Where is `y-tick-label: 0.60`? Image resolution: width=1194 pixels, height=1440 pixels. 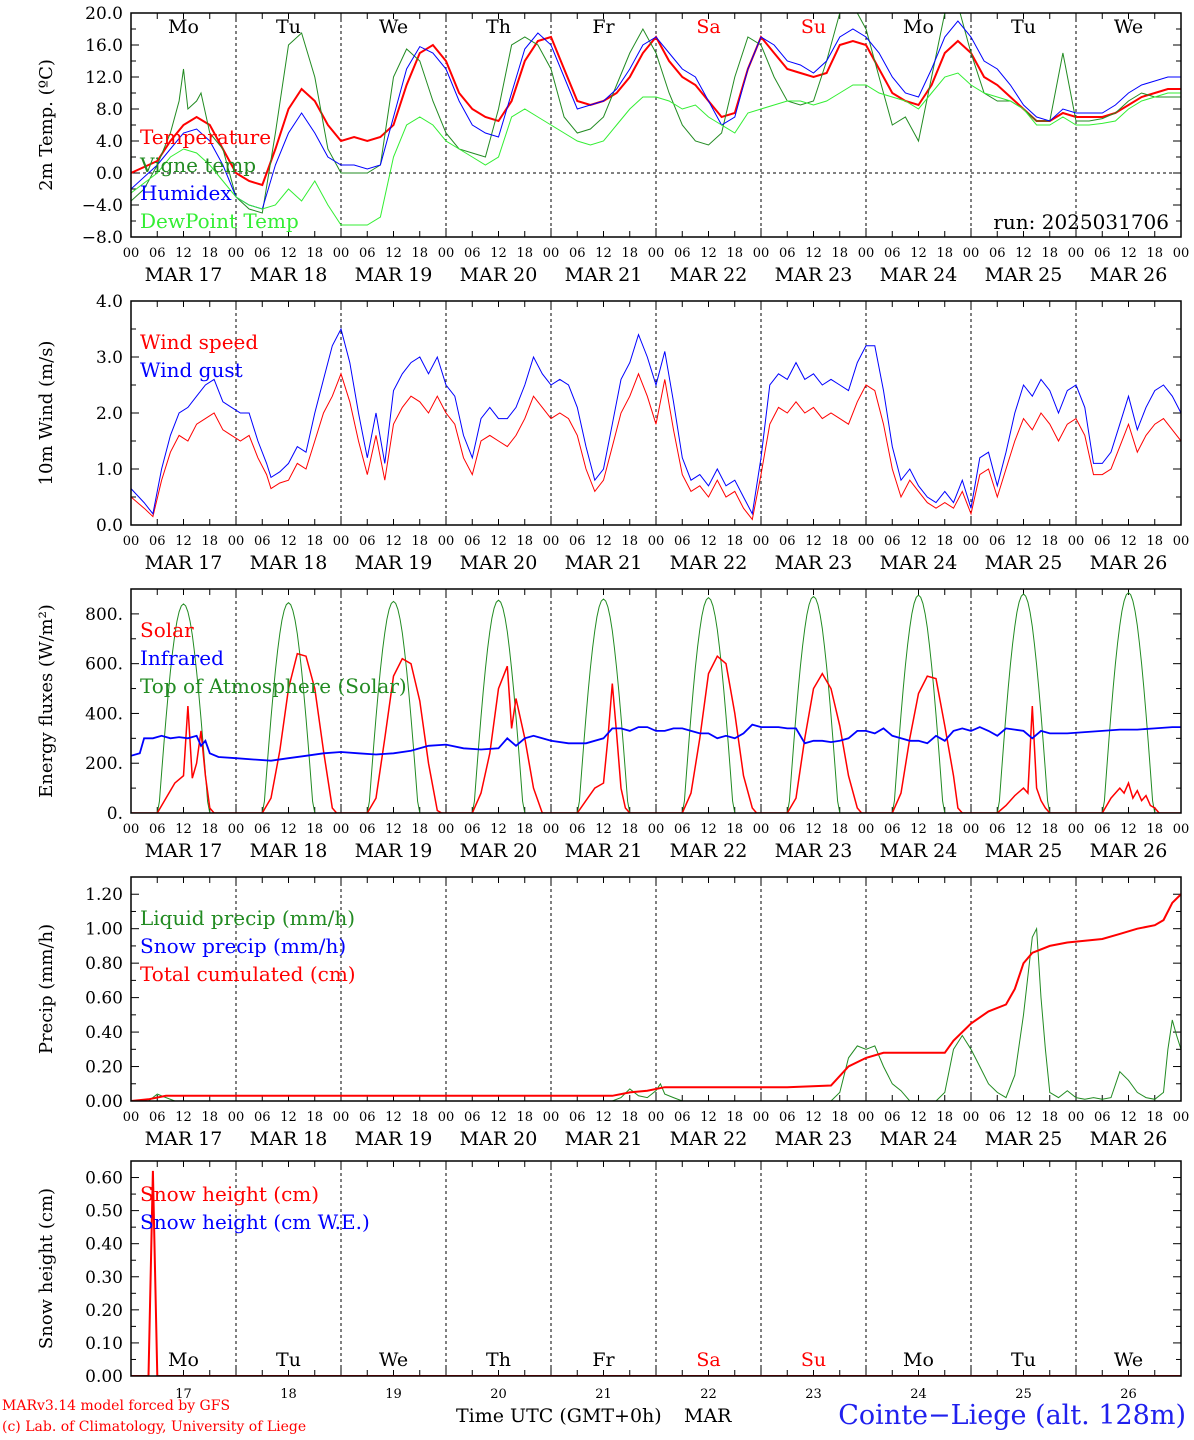
y-tick-label: 0.60 is located at coordinates (104, 1179).